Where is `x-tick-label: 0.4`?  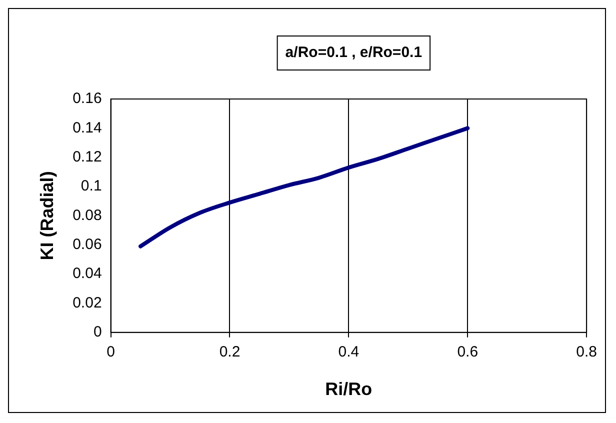
x-tick-label: 0.4 is located at coordinates (349, 352).